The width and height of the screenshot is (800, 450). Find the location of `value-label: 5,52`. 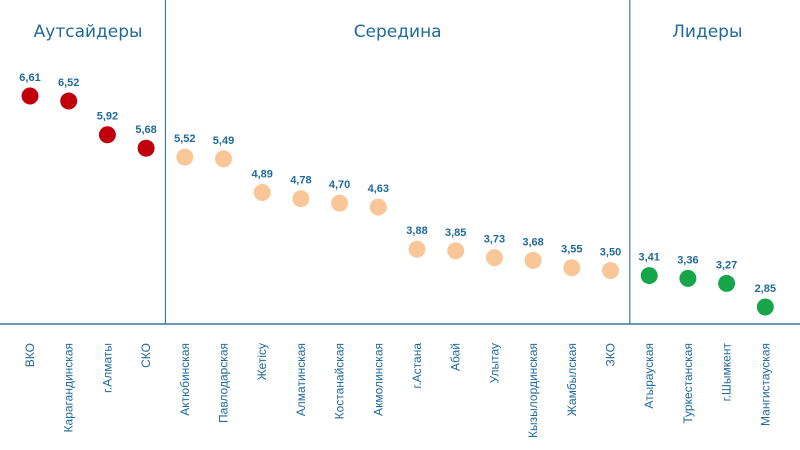

value-label: 5,52 is located at coordinates (184, 139).